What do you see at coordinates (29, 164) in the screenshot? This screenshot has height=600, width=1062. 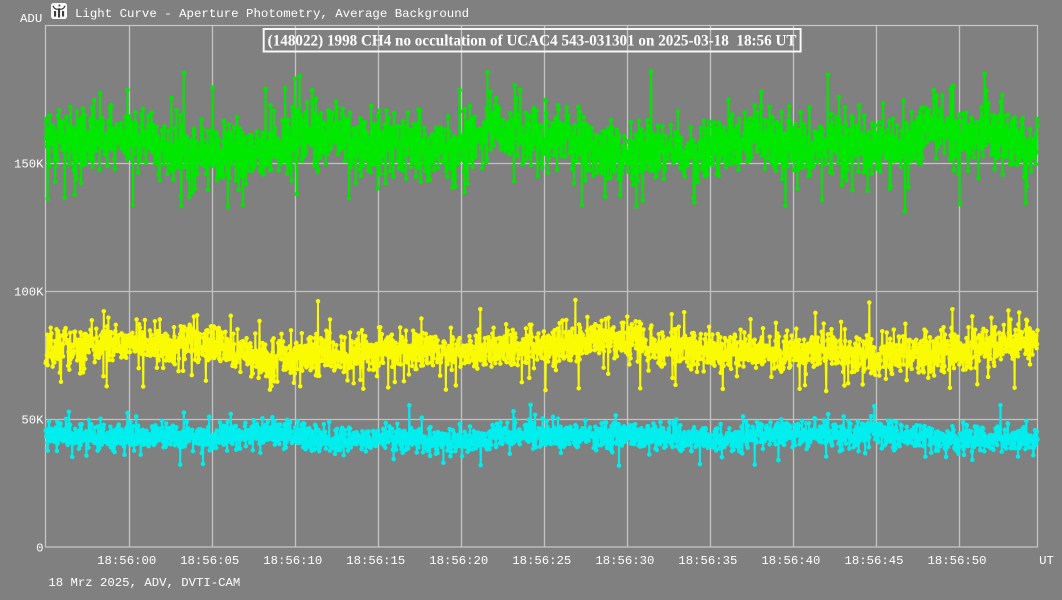 I see `svg-text: 150K` at bounding box center [29, 164].